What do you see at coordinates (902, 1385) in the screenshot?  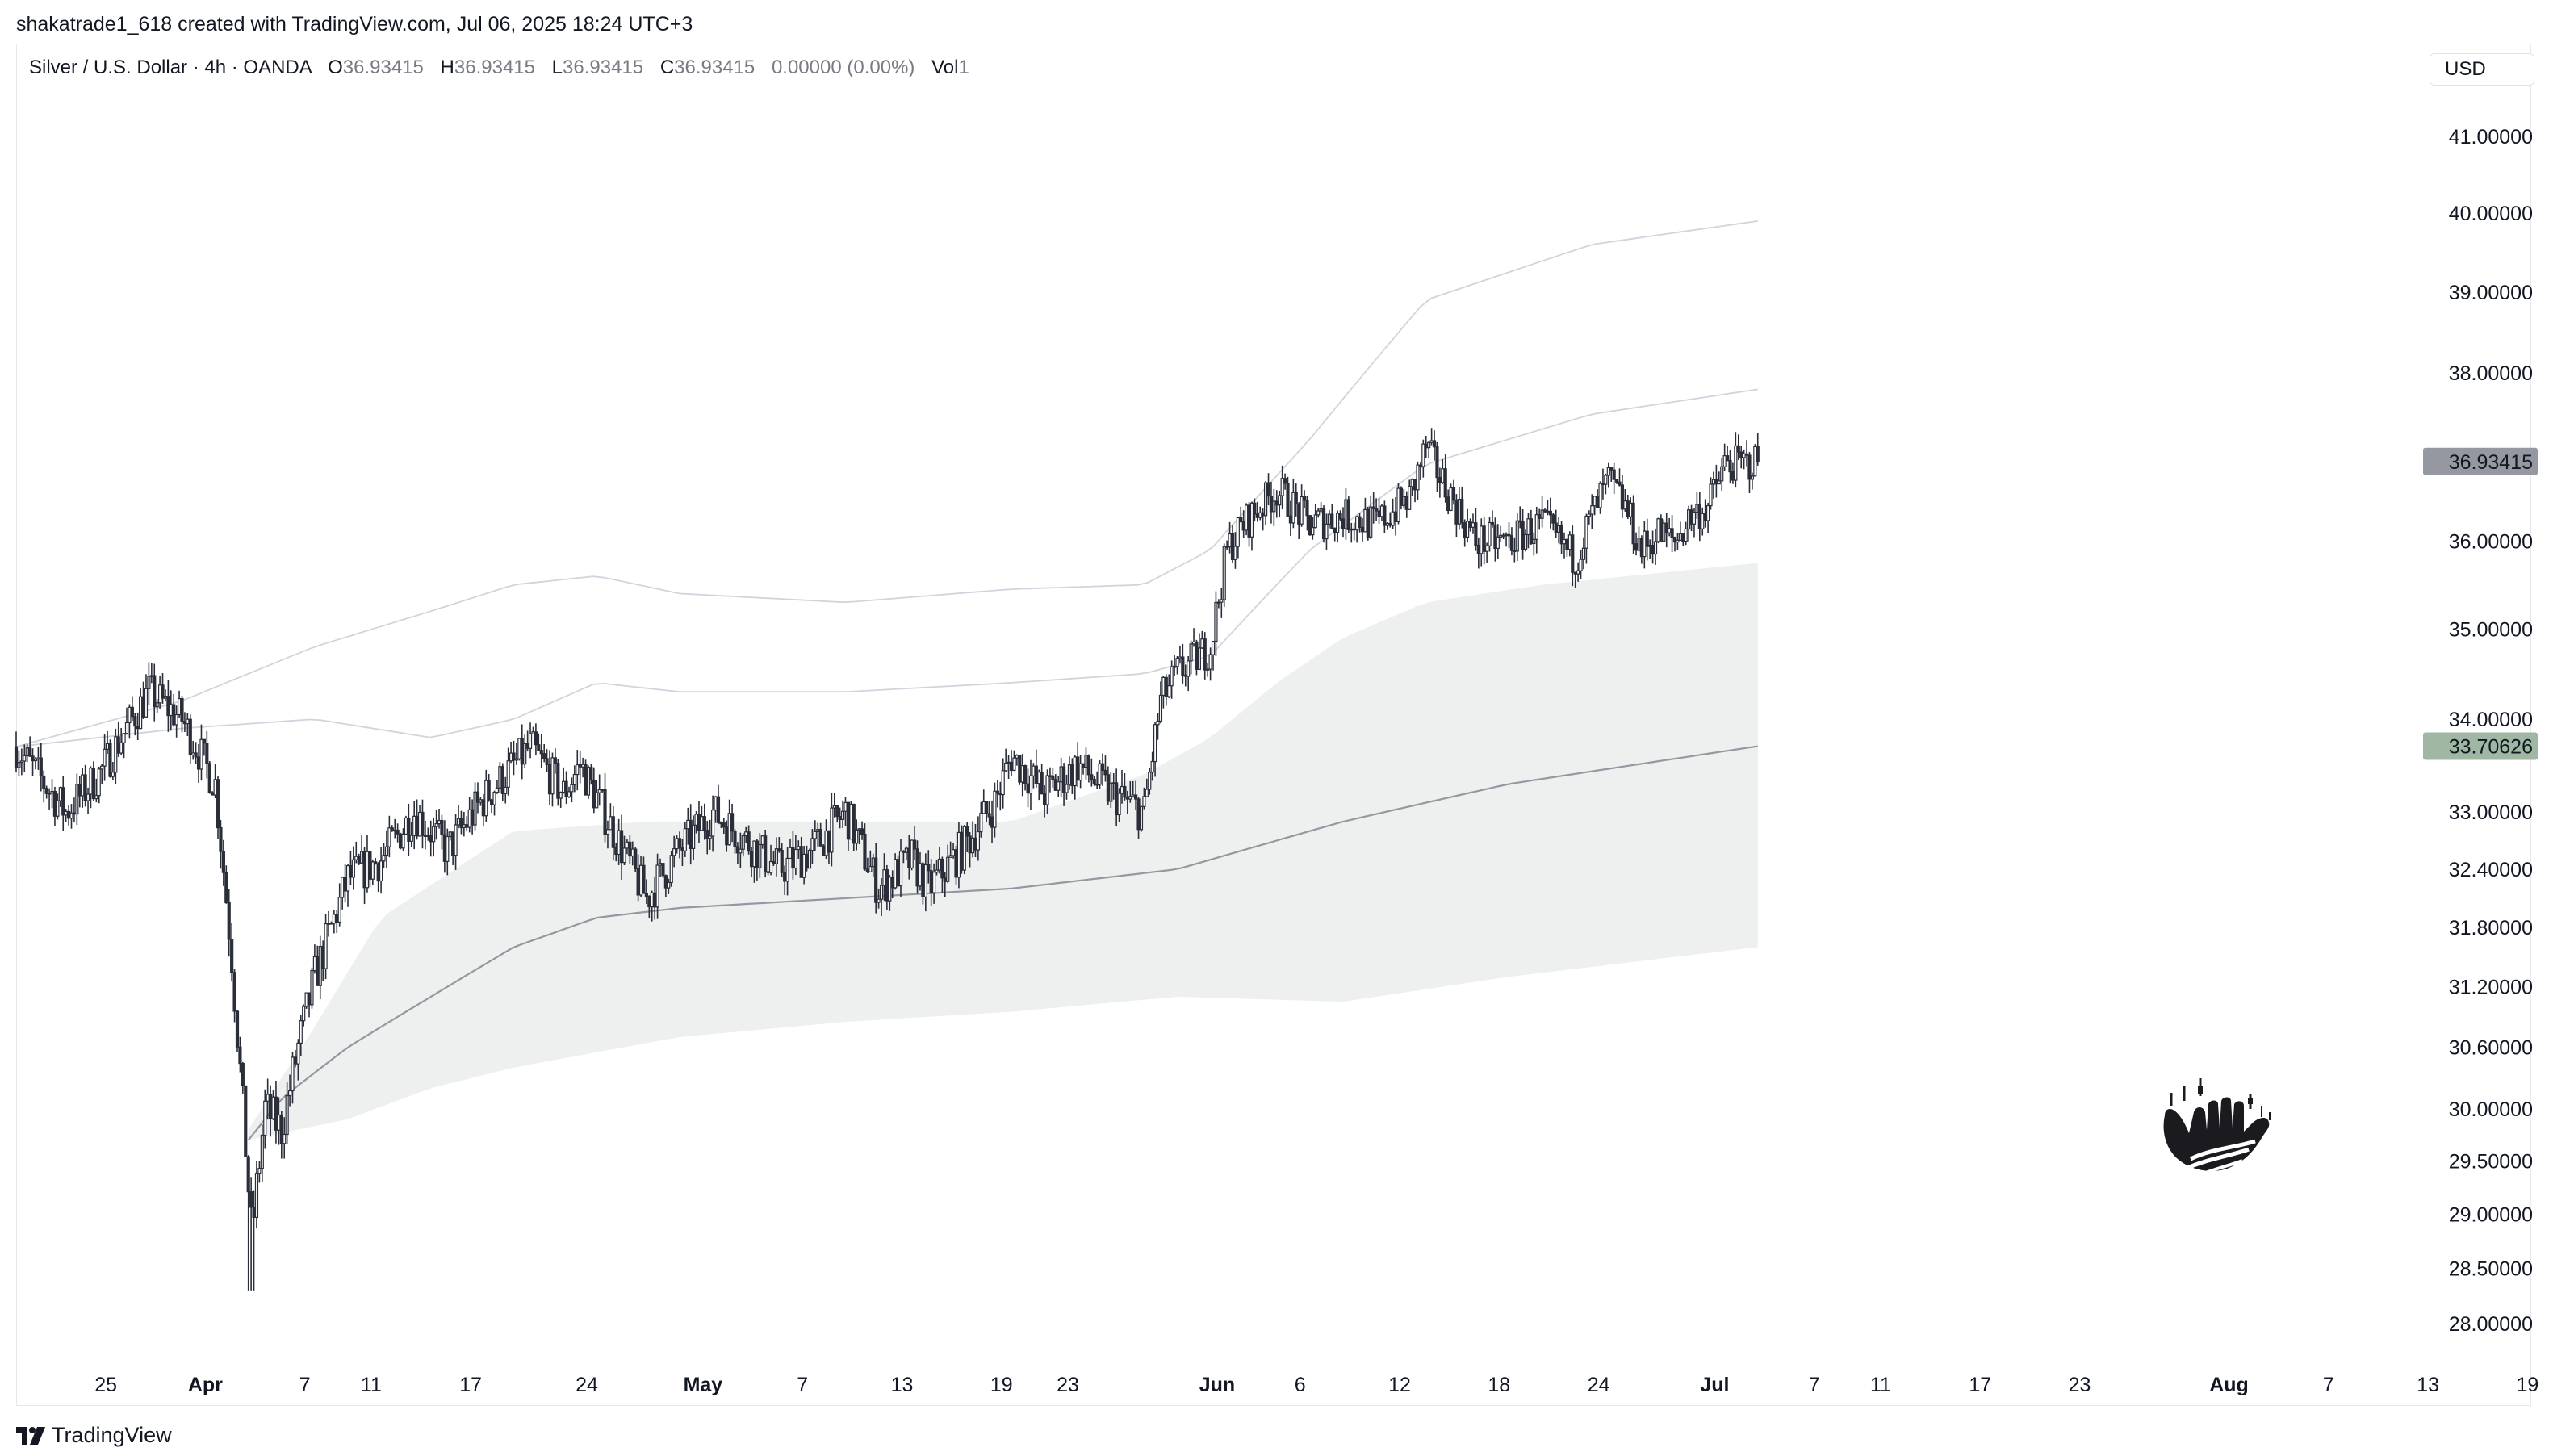 I see `time-tick-label: 13` at bounding box center [902, 1385].